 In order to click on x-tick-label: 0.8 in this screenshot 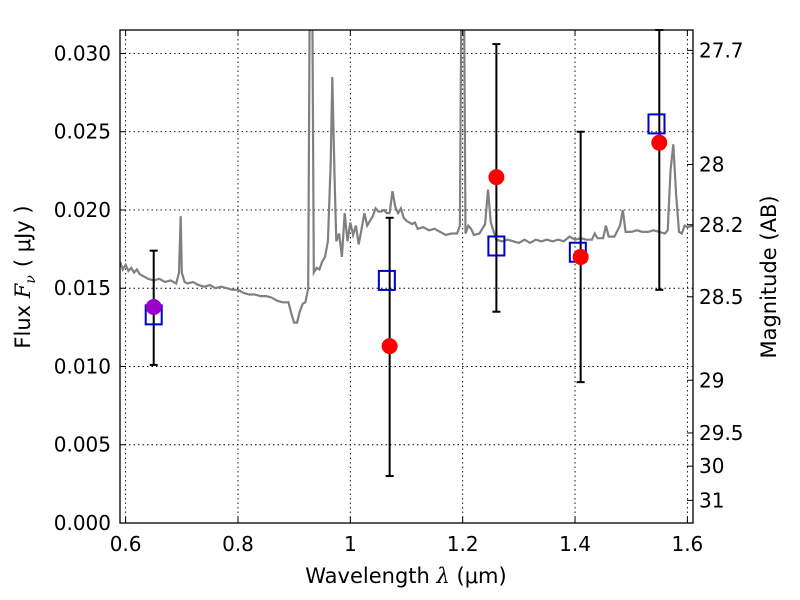, I will do `click(238, 544)`.